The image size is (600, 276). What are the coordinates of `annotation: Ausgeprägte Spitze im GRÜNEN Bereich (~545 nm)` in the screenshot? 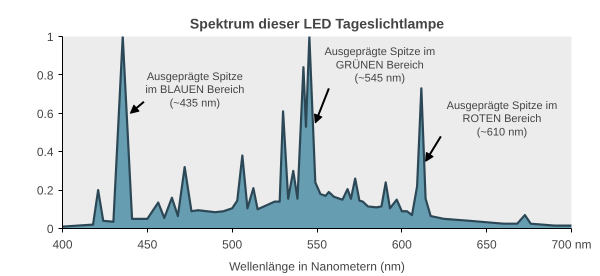 It's located at (380, 65).